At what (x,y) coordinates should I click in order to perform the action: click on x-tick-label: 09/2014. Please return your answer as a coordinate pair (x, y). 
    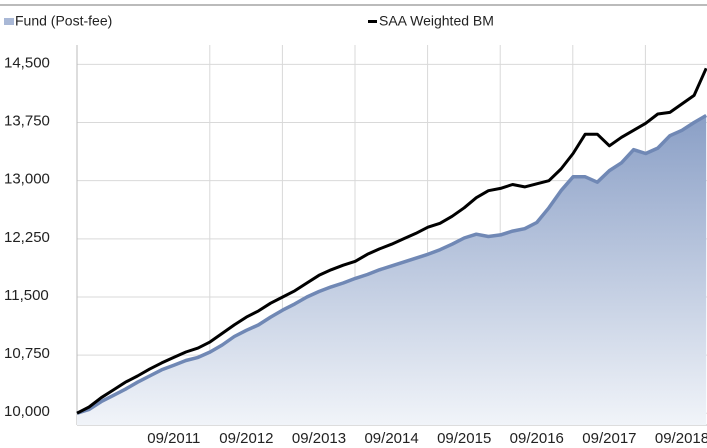
    Looking at the image, I should click on (391, 438).